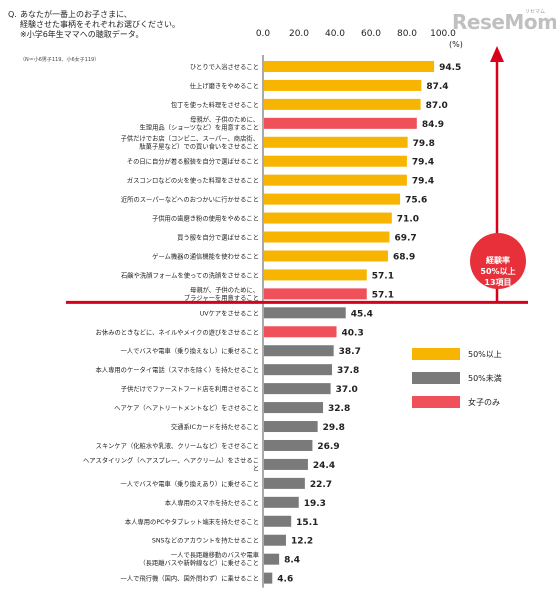  Describe the element at coordinates (321, 485) in the screenshot. I see `bar-value-label: 22.7` at that location.